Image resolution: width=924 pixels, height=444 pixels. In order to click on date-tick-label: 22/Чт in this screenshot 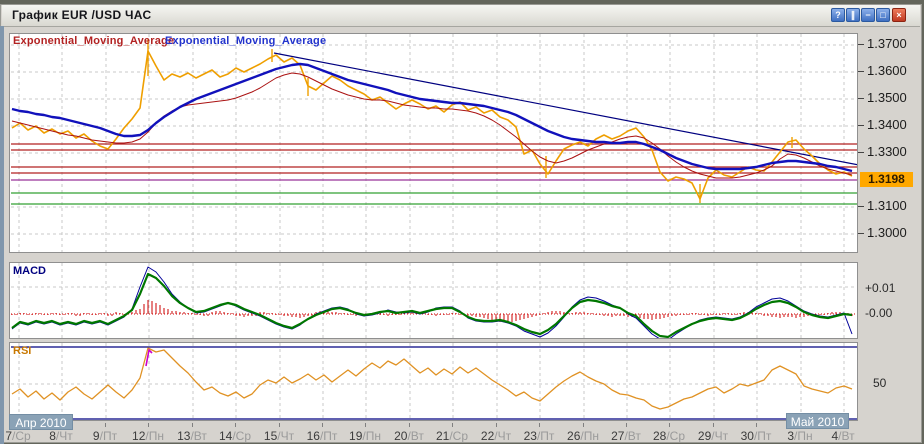, I will do `click(496, 436)`.